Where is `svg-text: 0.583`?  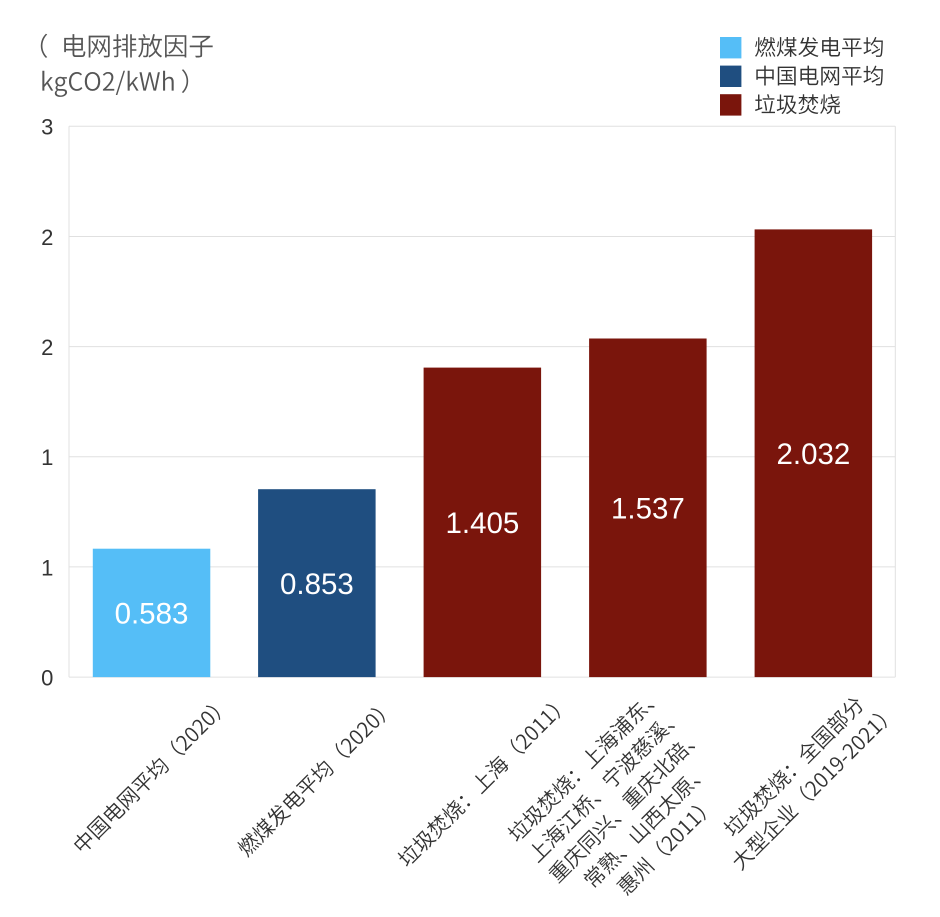 svg-text: 0.583 is located at coordinates (152, 614).